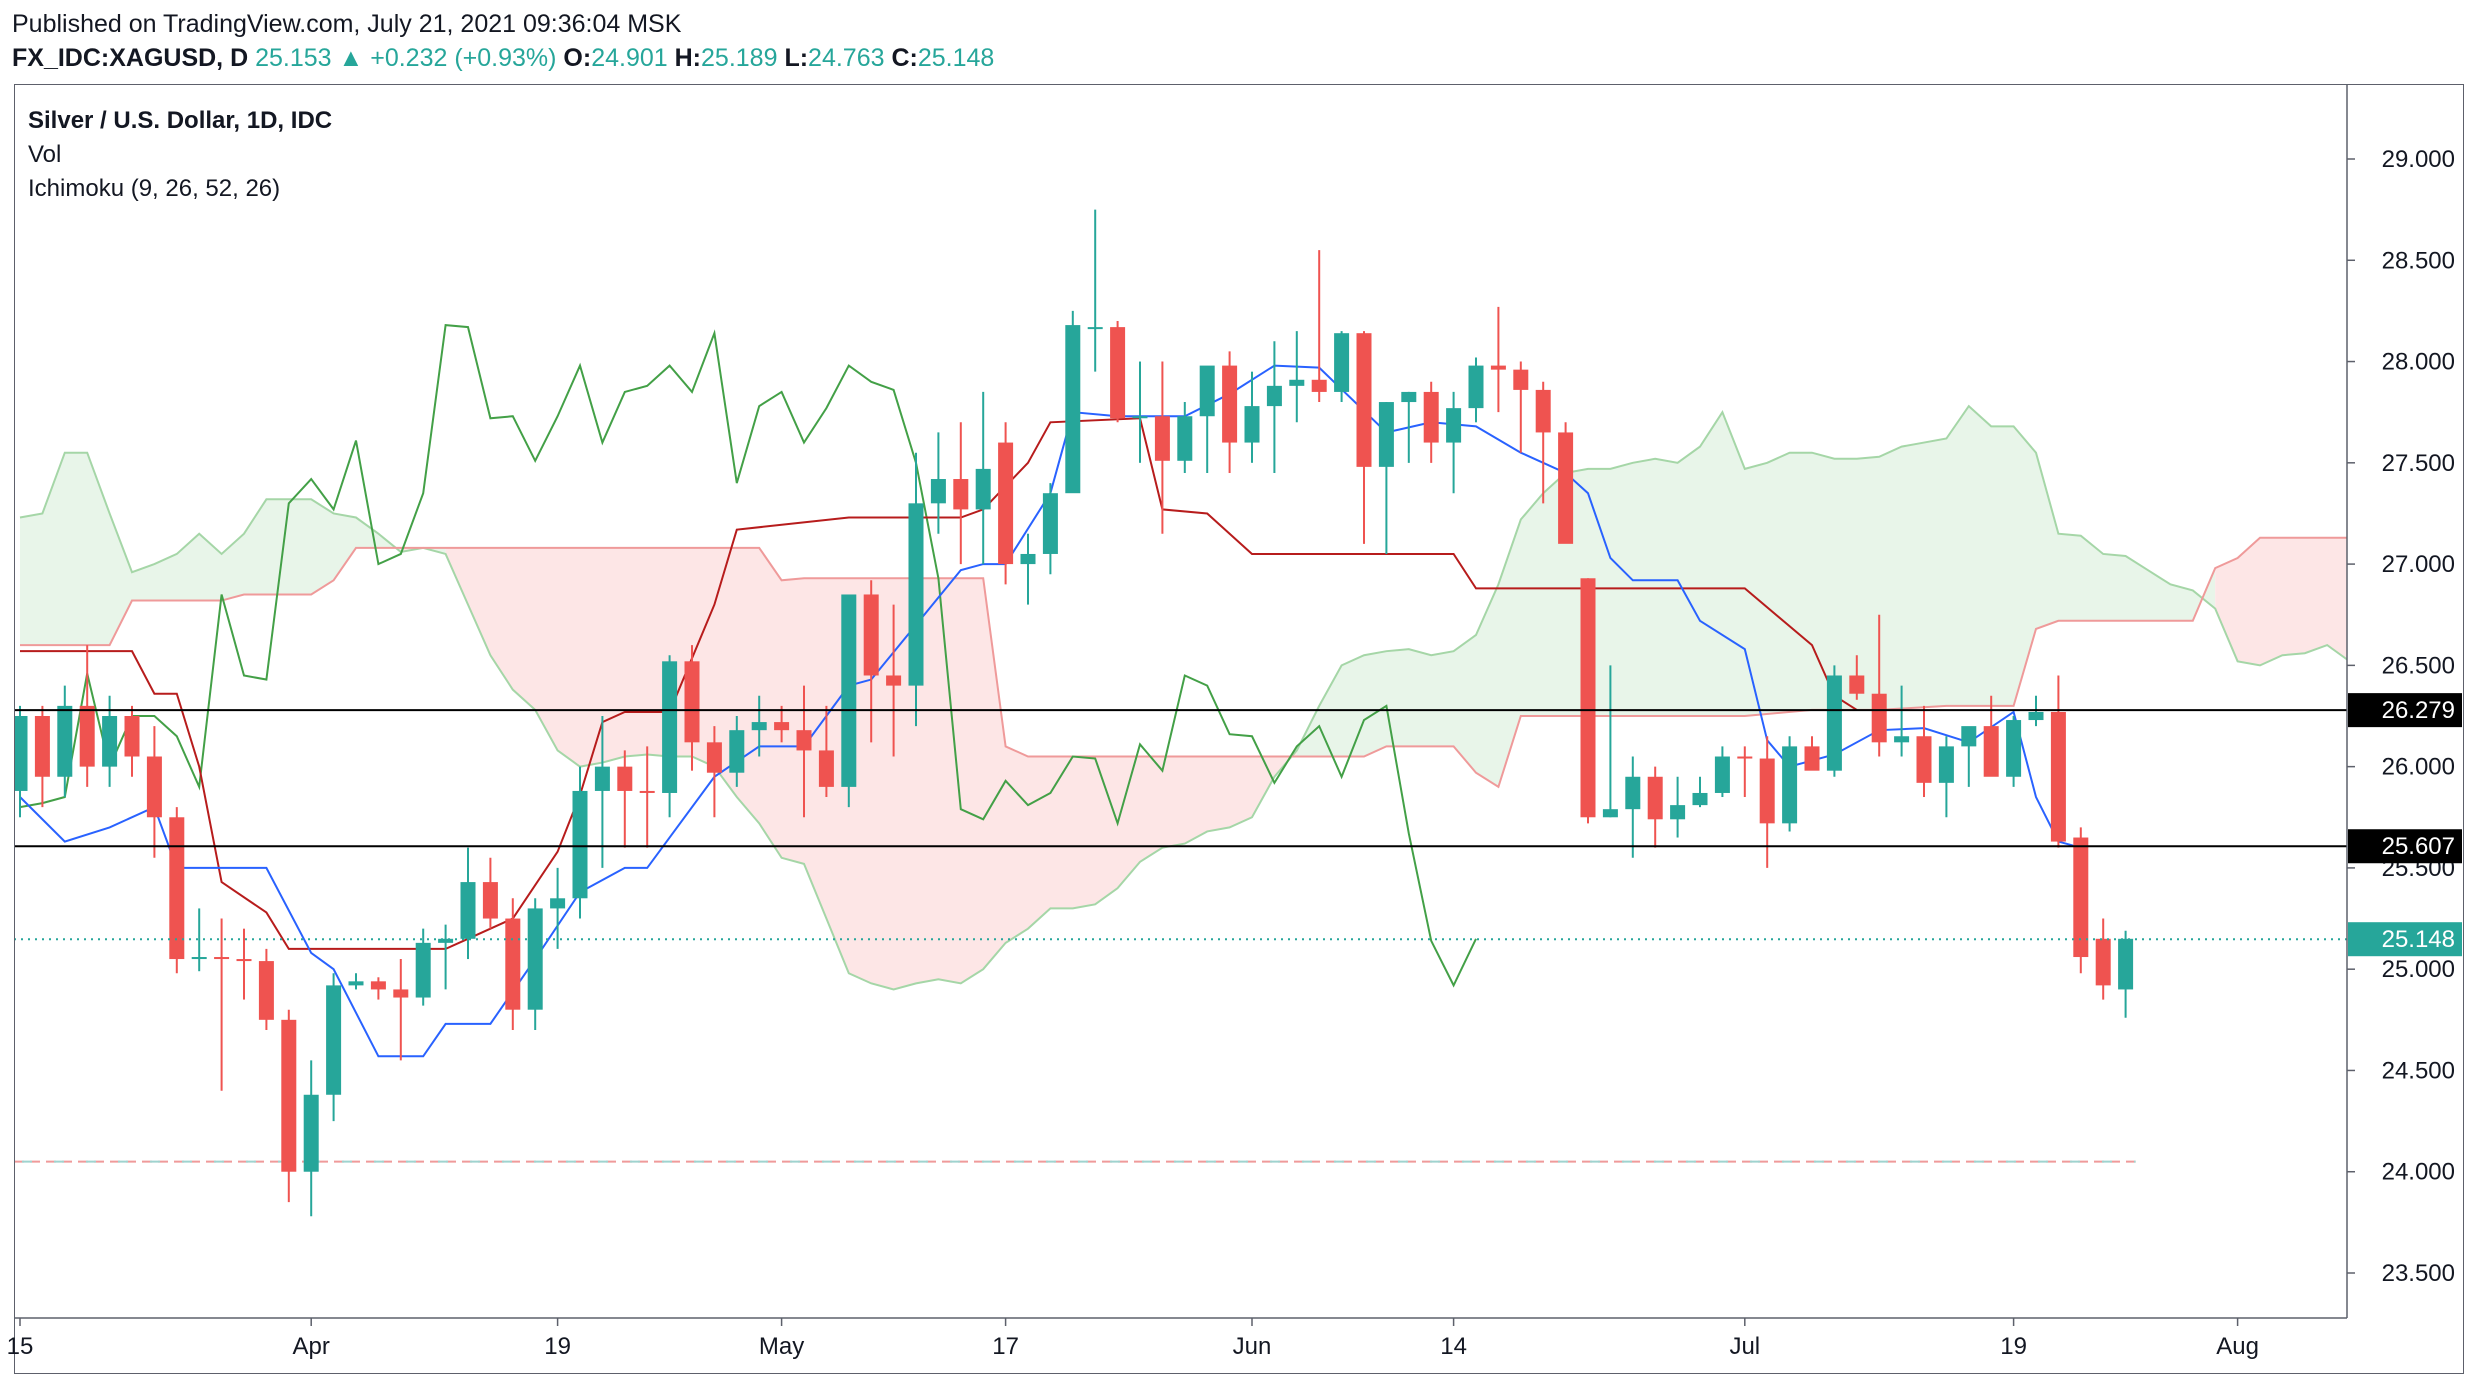 This screenshot has height=1386, width=2472. Describe the element at coordinates (781, 1346) in the screenshot. I see `time-tick-label: May` at that location.